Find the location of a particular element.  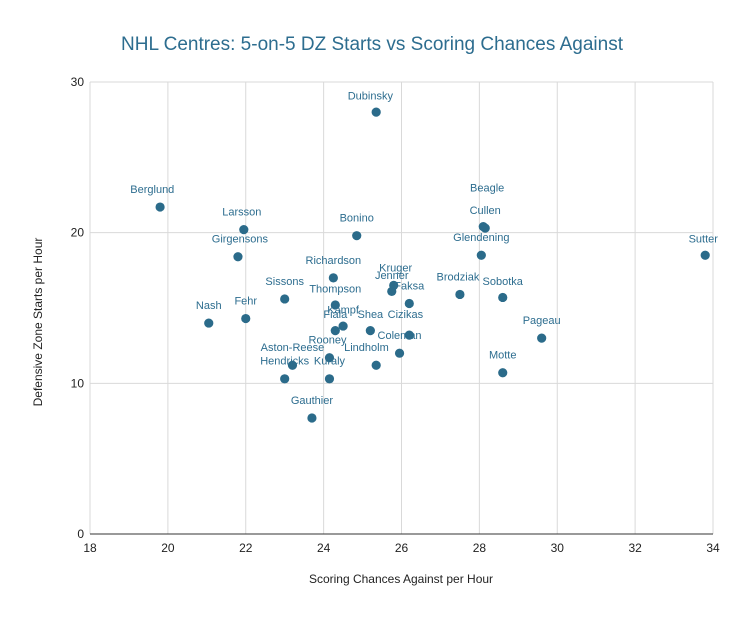

point-label: Motte is located at coordinates (503, 356).